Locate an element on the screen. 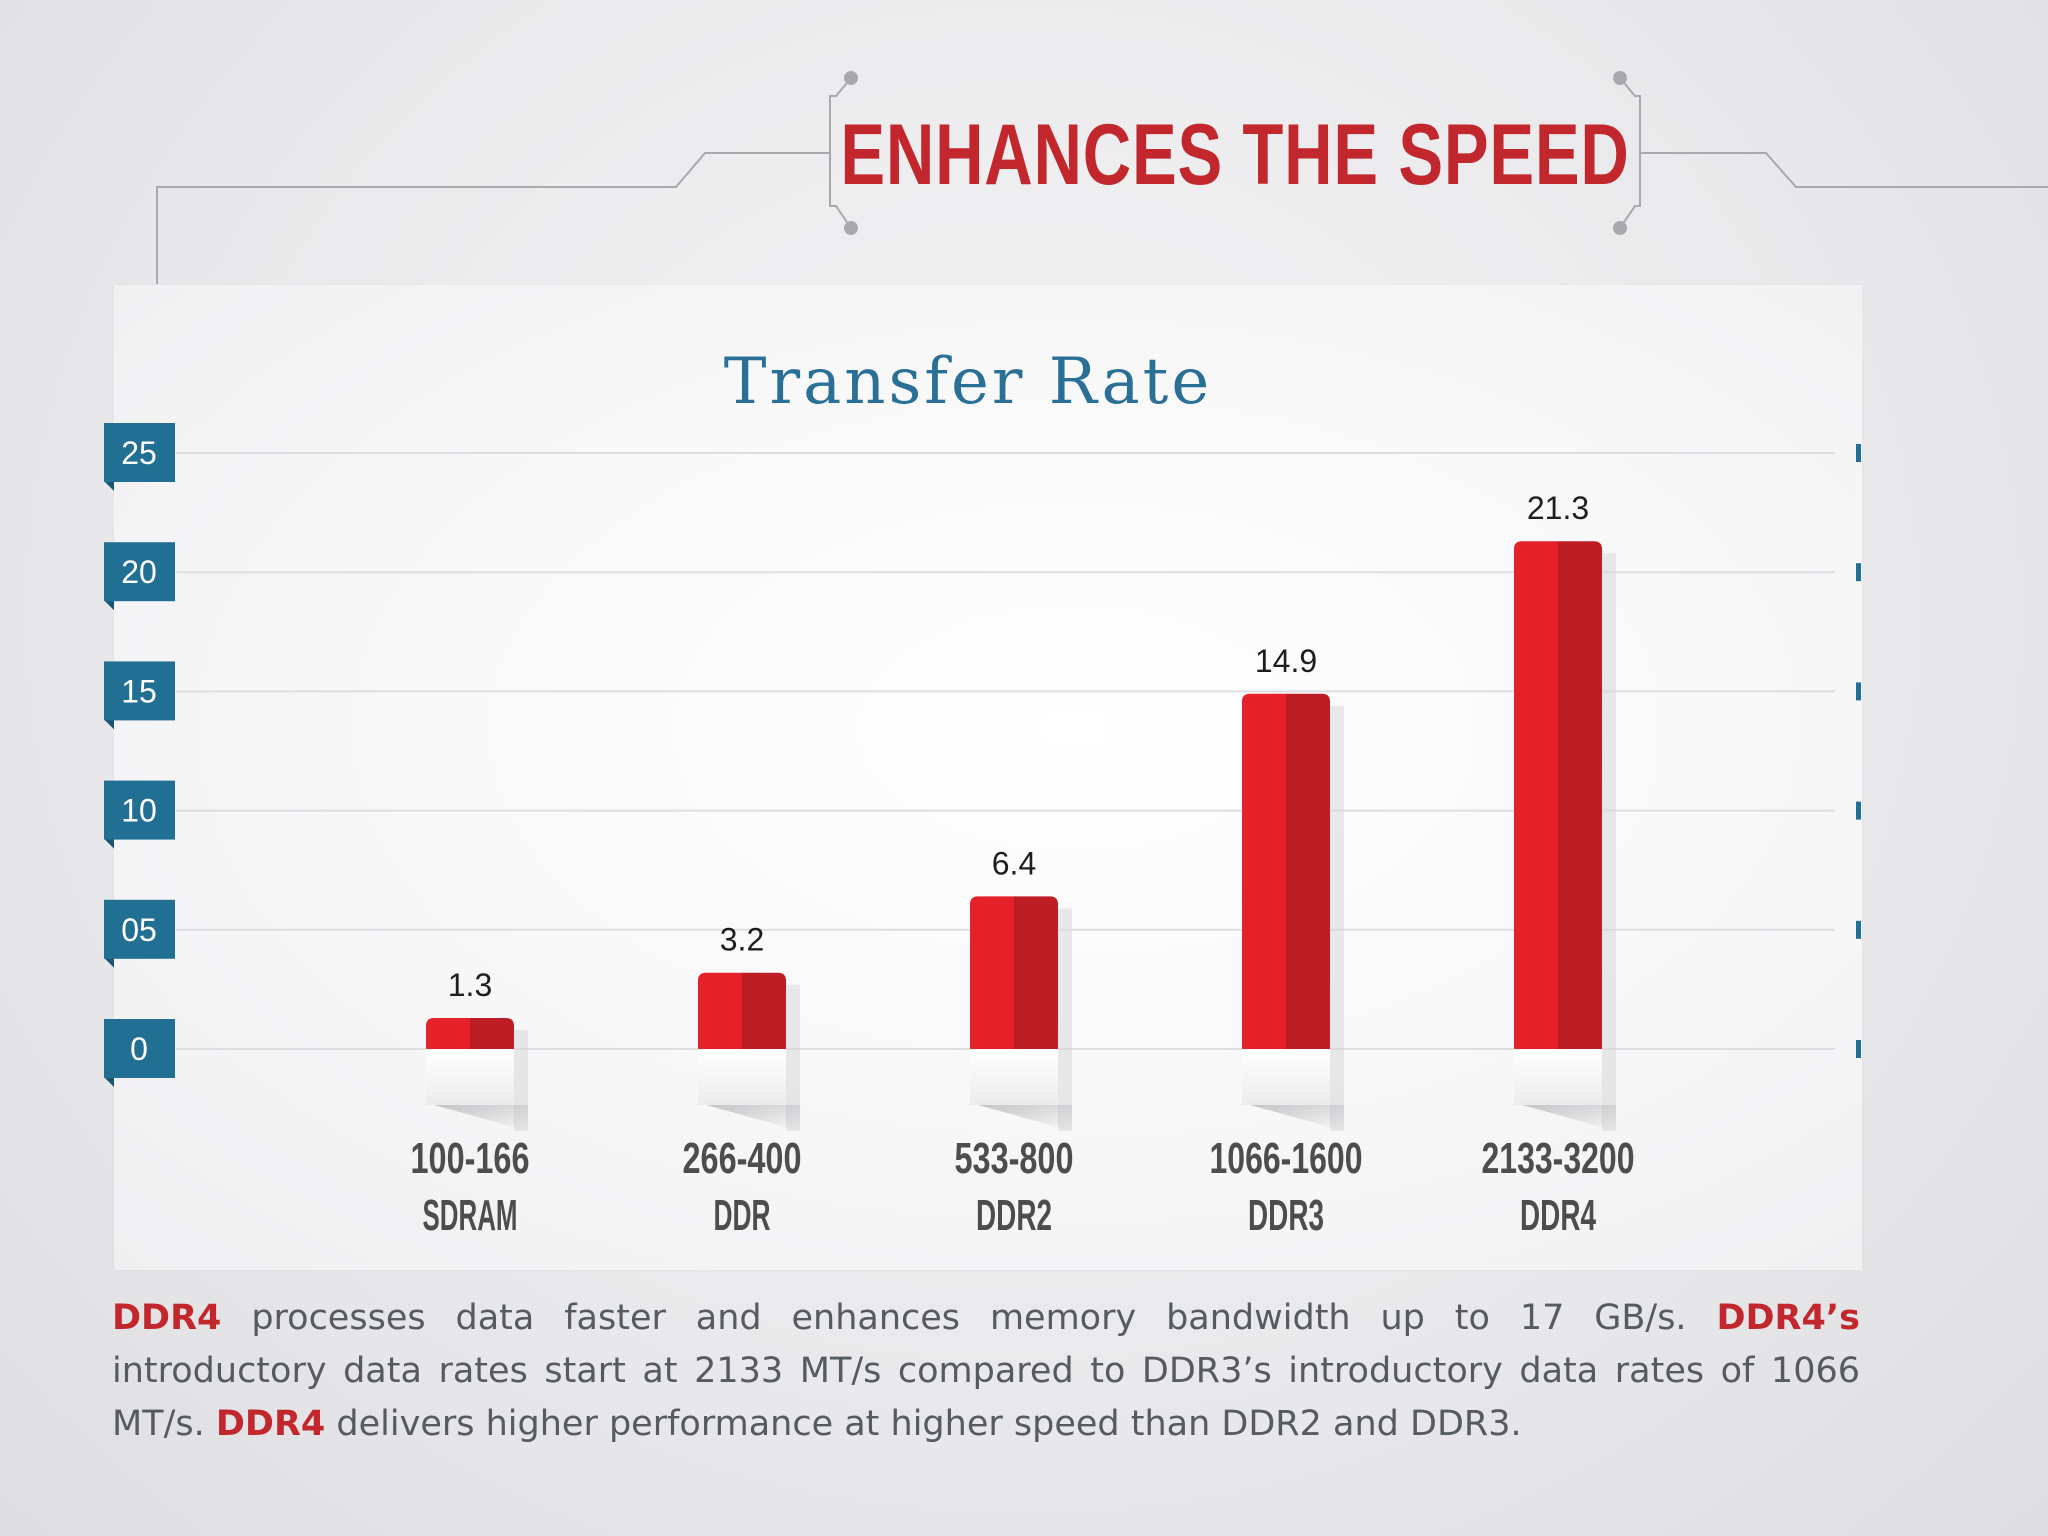 The width and height of the screenshot is (2048, 1536). category-name-label: DDR2 is located at coordinates (1014, 1215).